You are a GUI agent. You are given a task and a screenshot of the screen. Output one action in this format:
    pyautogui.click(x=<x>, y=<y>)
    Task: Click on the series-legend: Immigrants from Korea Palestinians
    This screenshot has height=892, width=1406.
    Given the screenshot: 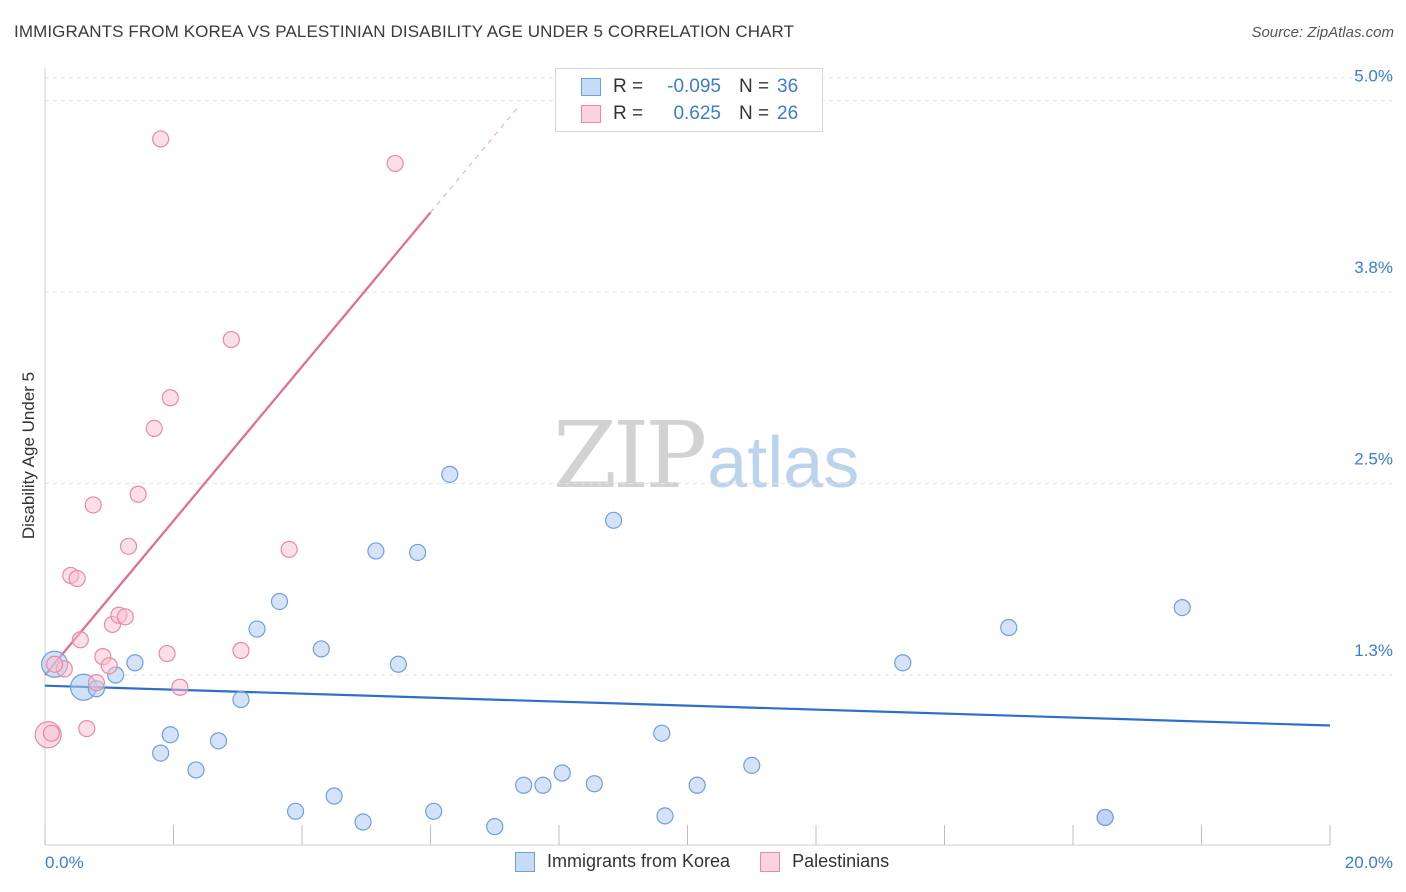 What is the action you would take?
    pyautogui.click(x=717, y=861)
    